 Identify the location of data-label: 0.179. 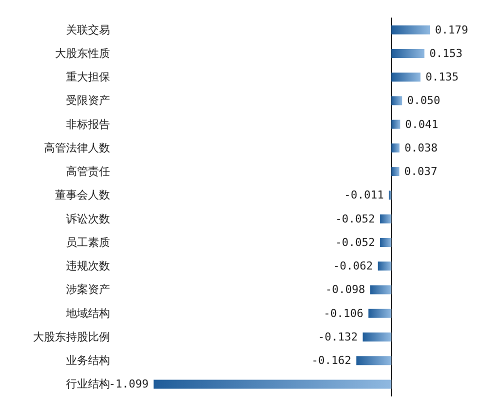
(451, 29).